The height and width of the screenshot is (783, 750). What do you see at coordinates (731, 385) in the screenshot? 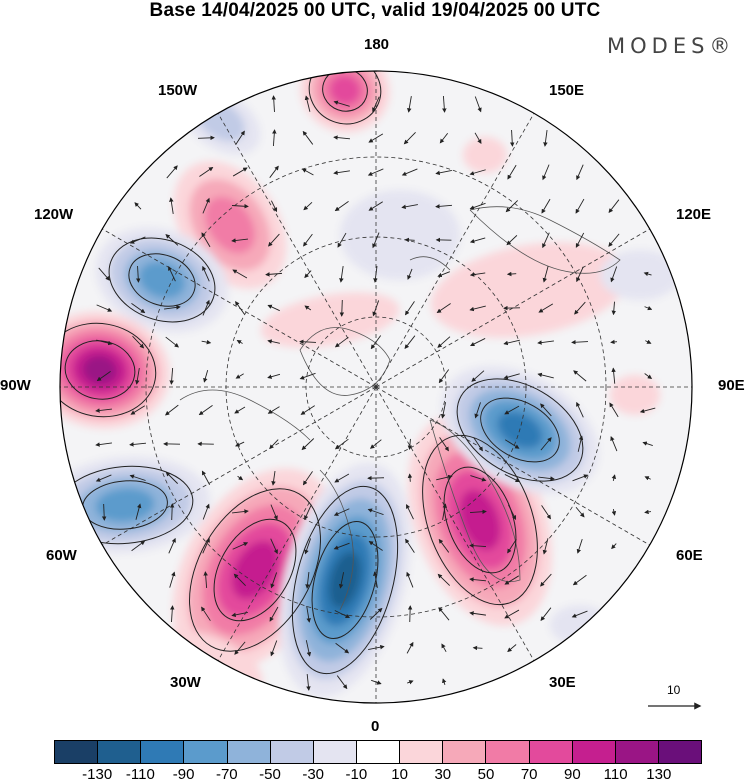
I see `lon-label-90e: 90E` at bounding box center [731, 385].